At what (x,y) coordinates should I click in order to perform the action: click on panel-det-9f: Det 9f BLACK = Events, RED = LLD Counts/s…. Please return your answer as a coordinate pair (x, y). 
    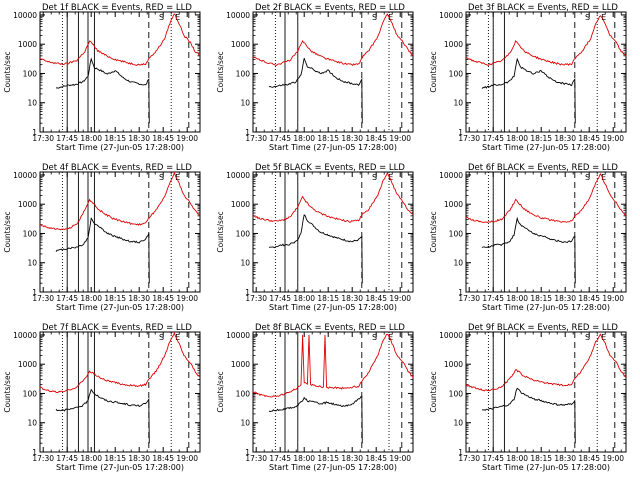
    Looking at the image, I should click on (528, 397).